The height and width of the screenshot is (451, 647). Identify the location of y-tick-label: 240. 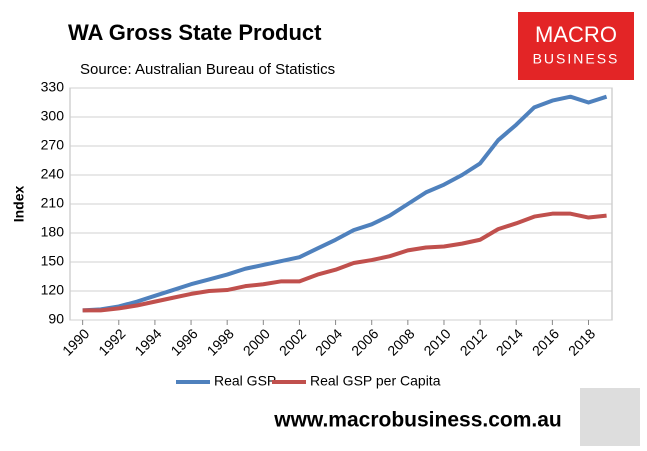
(53, 174).